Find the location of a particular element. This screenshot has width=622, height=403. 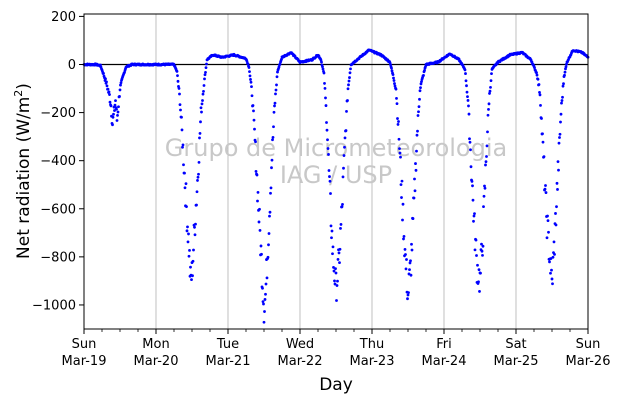

y-axis: 200 0 −200 −400 −600 −800 −1000 is located at coordinates (58, 161).